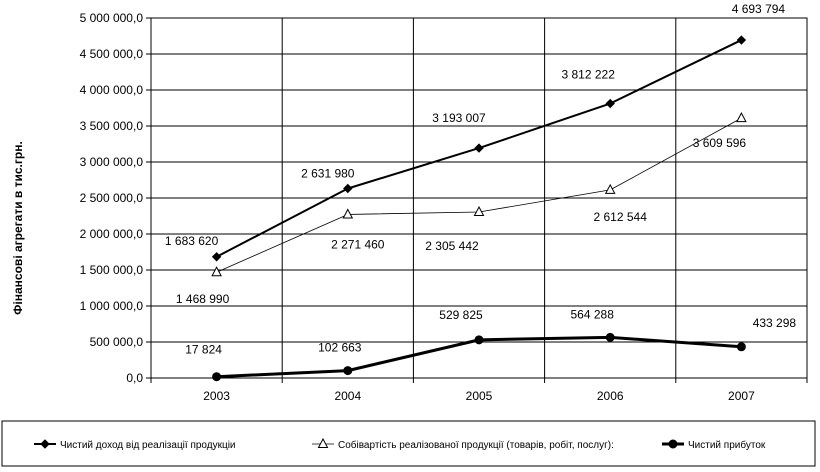 Image resolution: width=820 pixels, height=472 pixels. Describe the element at coordinates (112, 306) in the screenshot. I see `y-tick-label: 1 000 000,0` at that location.